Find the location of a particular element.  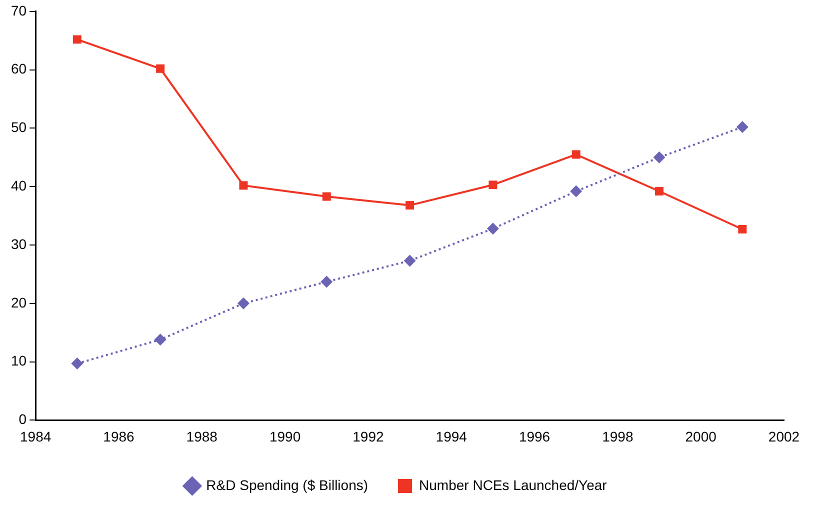

x-tick-label: 1996 is located at coordinates (534, 436).